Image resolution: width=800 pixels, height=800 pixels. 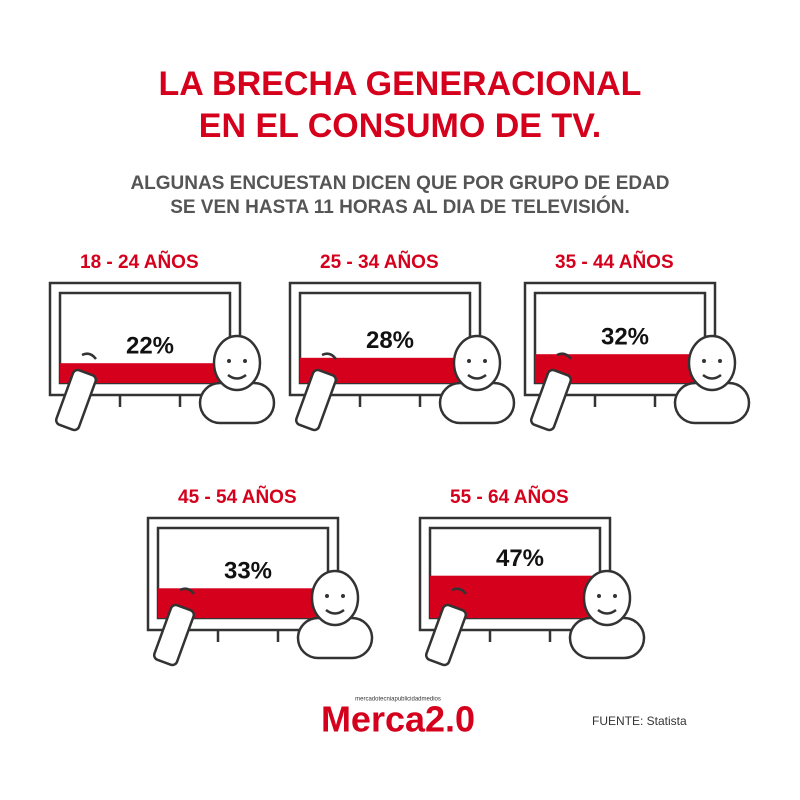 What do you see at coordinates (398, 719) in the screenshot?
I see `brand: Merca2.0` at bounding box center [398, 719].